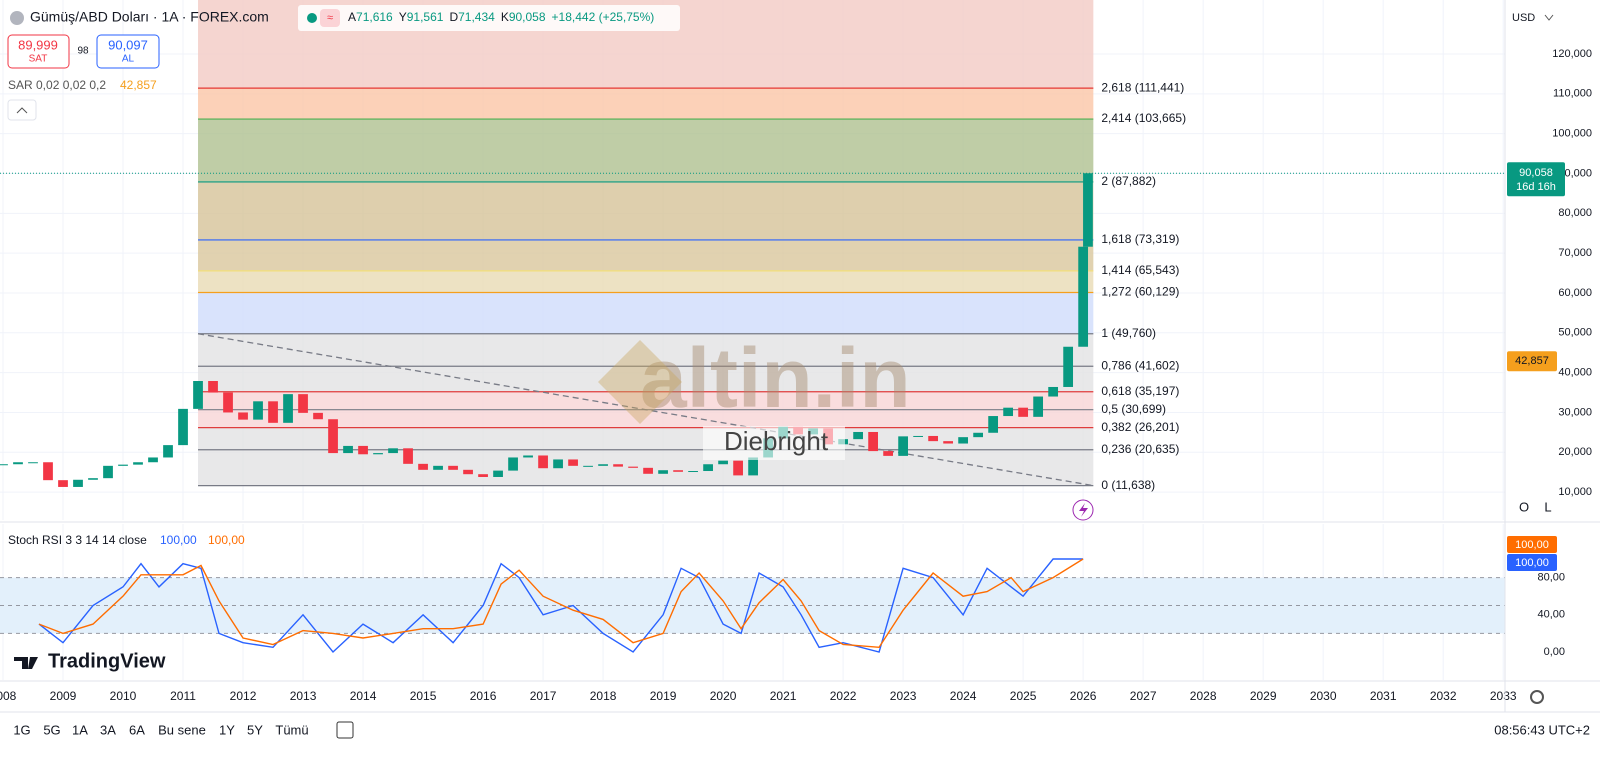 Image resolution: width=1600 pixels, height=767 pixels. I want to click on x-tick-label: 2017, so click(543, 696).